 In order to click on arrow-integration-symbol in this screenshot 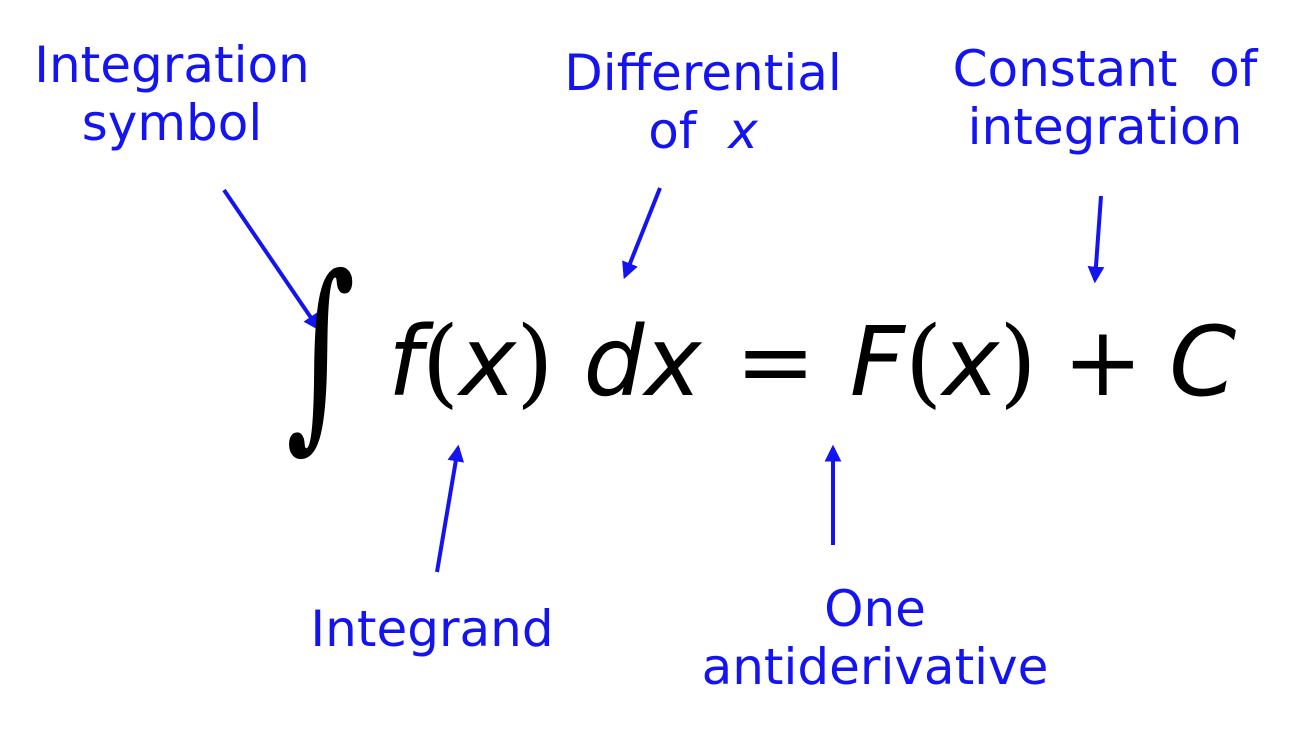, I will do `click(271, 259)`.